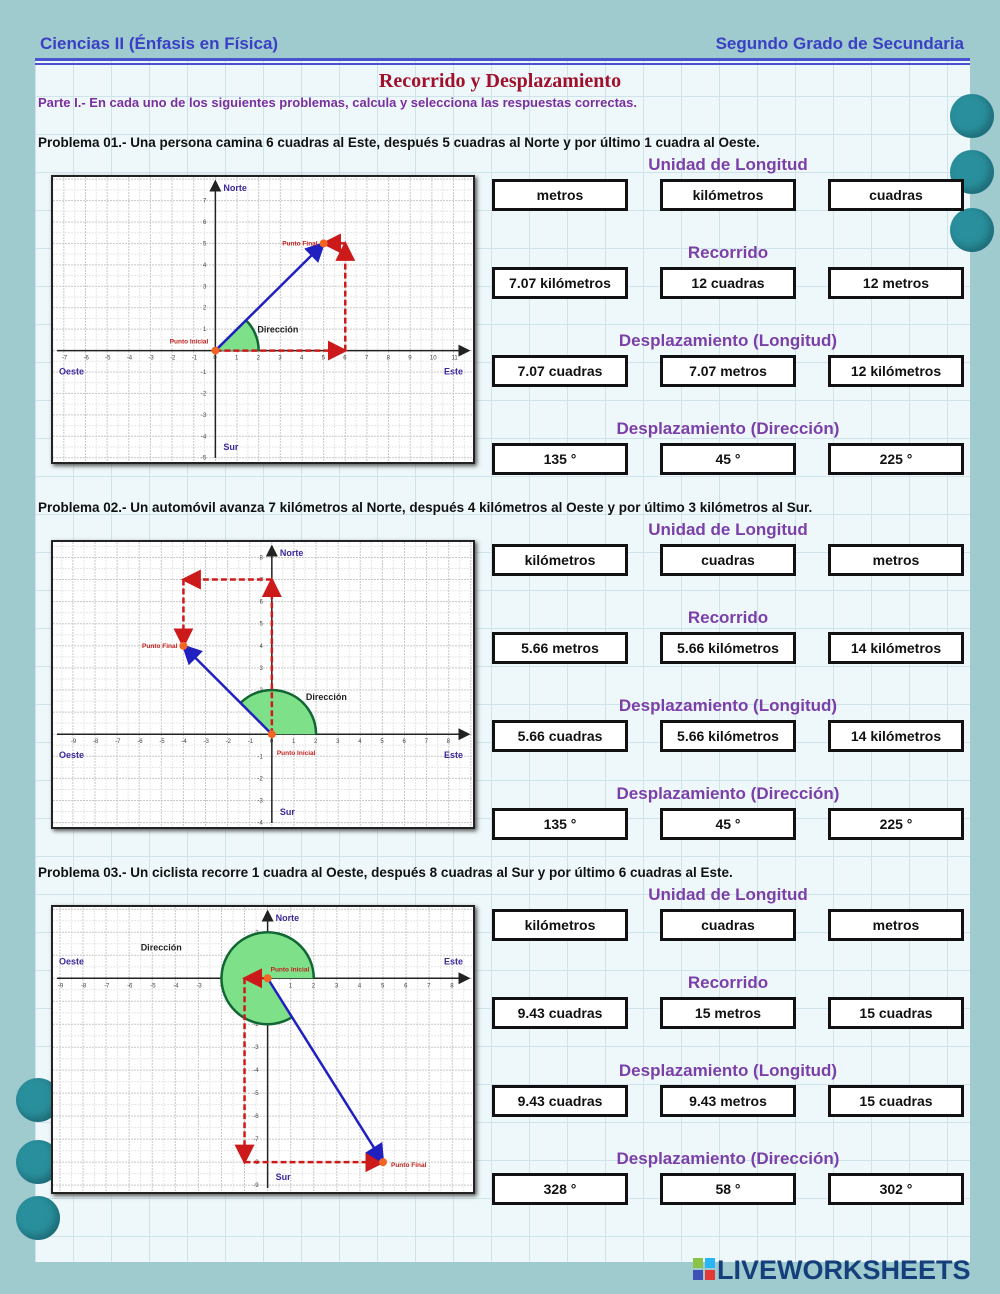 Image resolution: width=1000 pixels, height=1294 pixels. Describe the element at coordinates (728, 283) in the screenshot. I see `answer-option: 12 cuadras` at that location.